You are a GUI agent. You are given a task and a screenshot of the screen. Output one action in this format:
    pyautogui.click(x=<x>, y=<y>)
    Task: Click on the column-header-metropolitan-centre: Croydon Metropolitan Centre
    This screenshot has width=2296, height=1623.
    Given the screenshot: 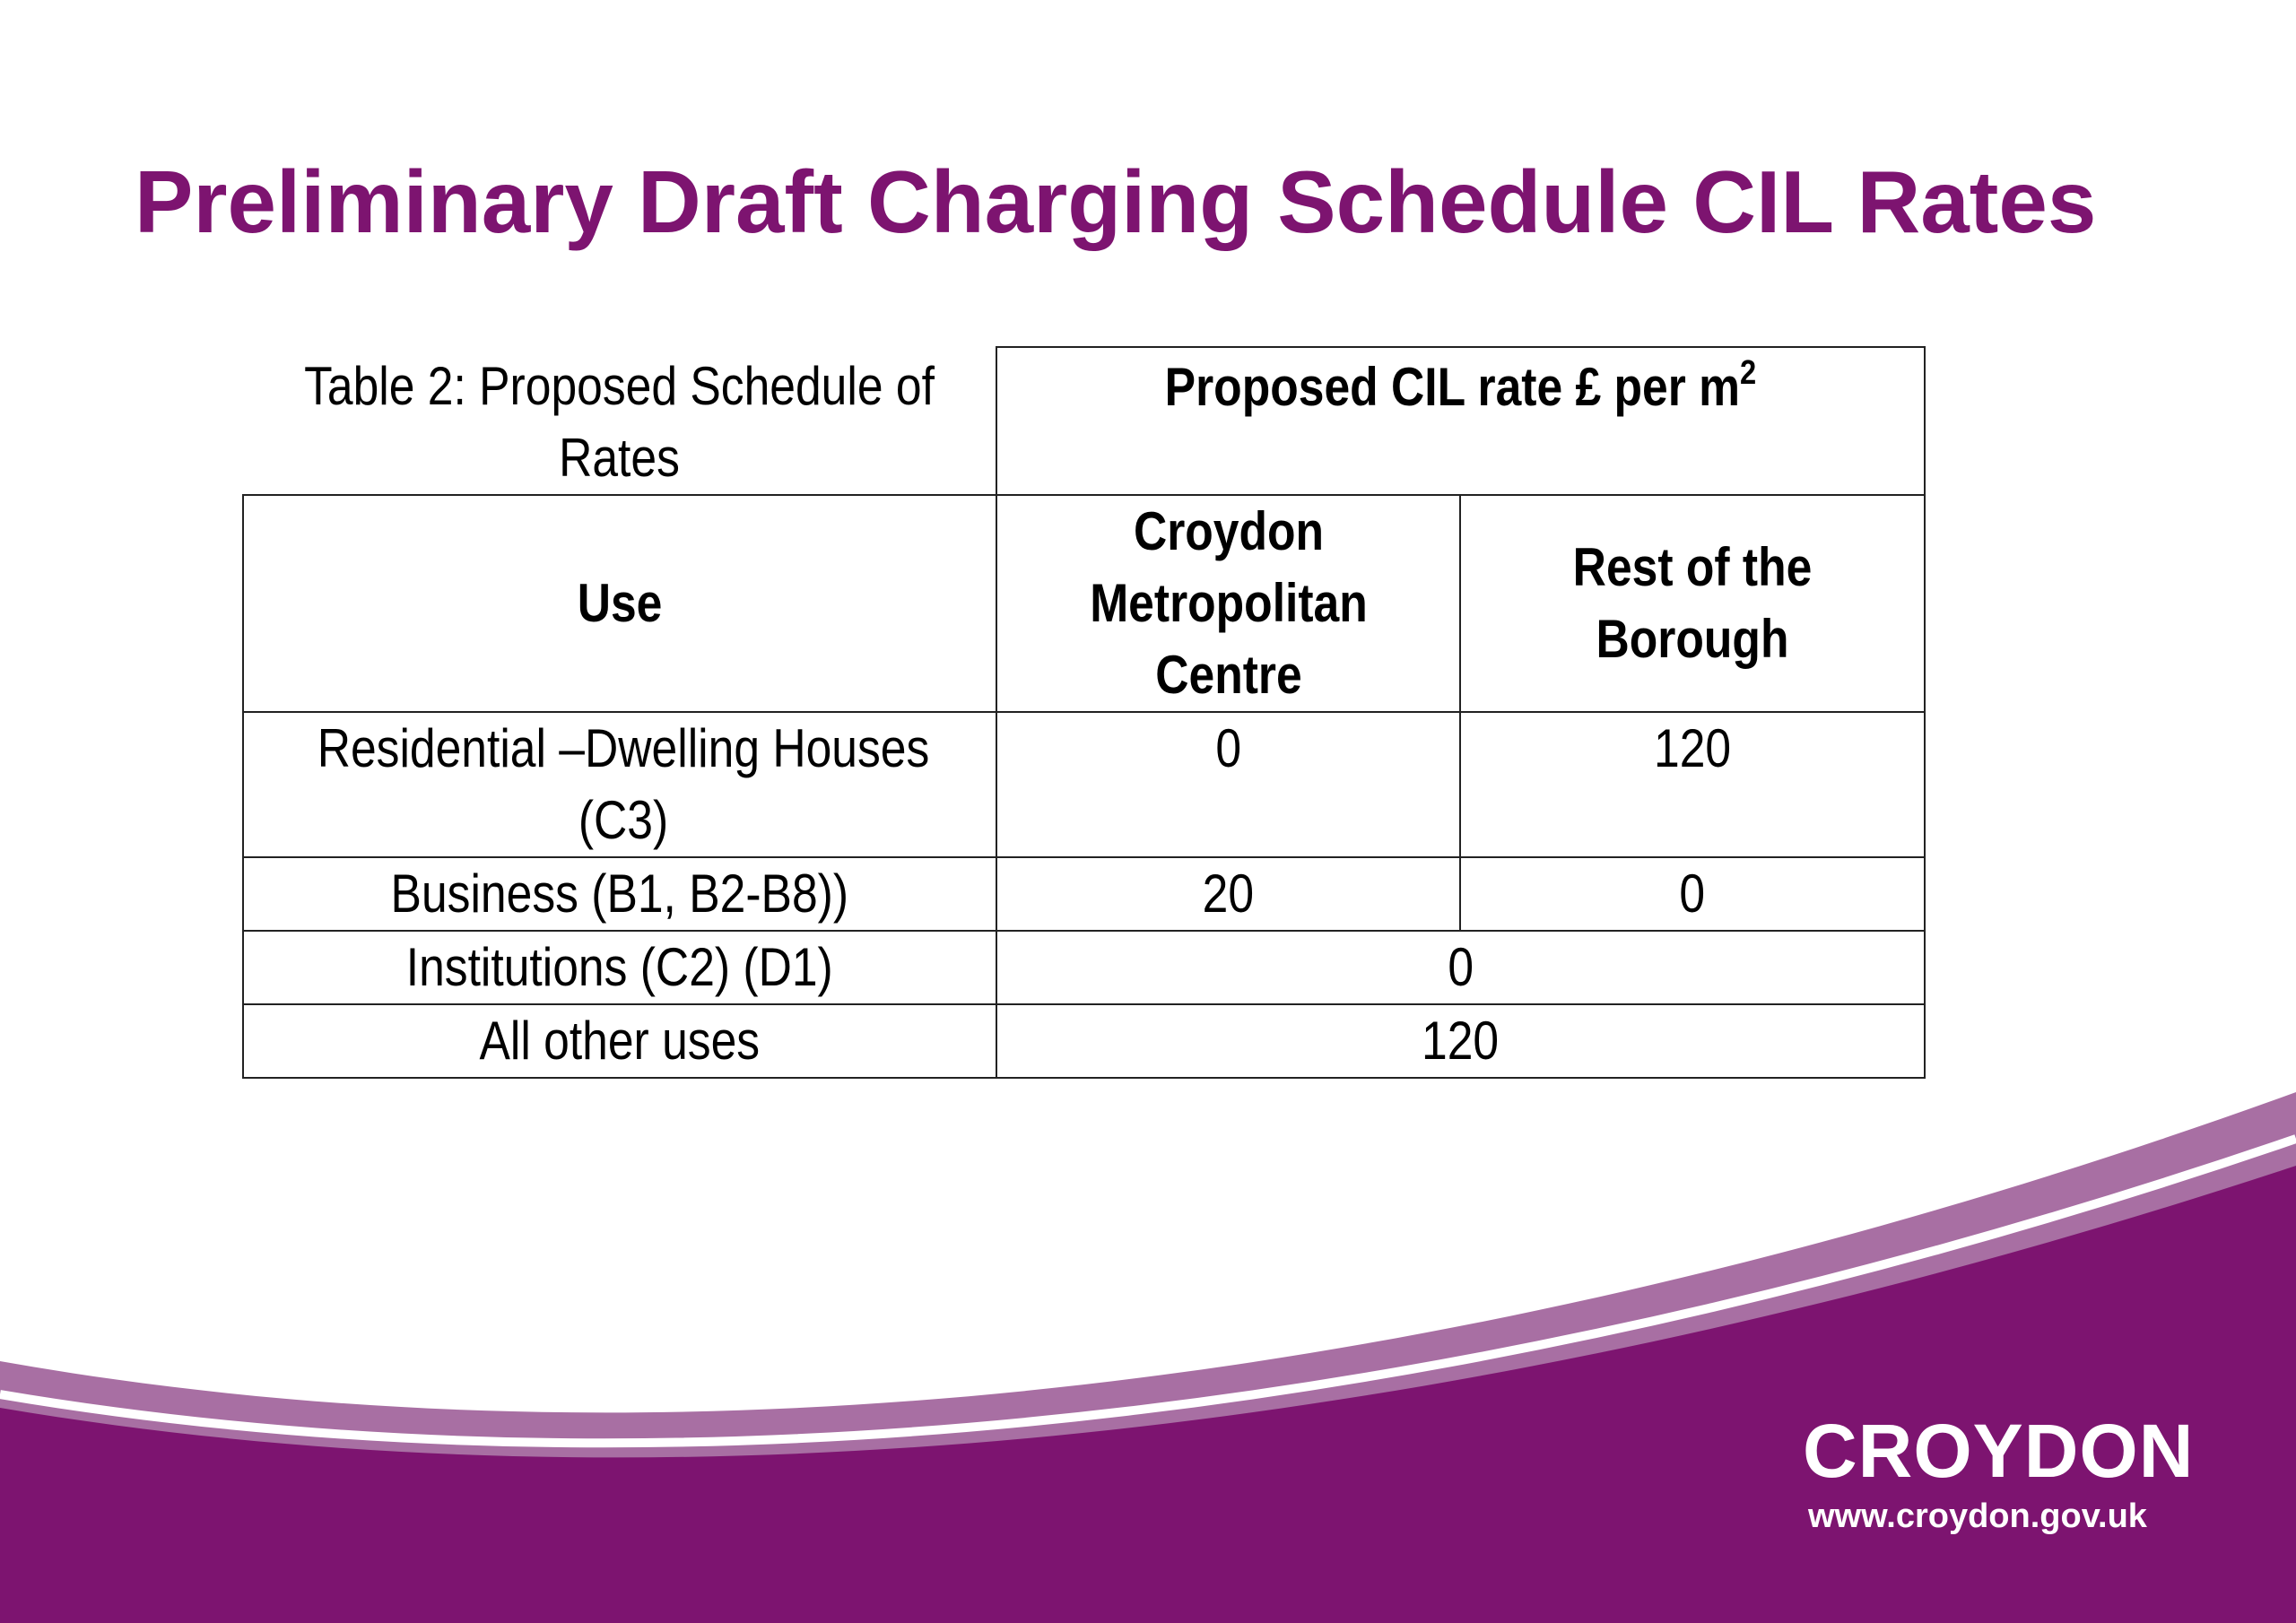 What is the action you would take?
    pyautogui.click(x=1228, y=603)
    